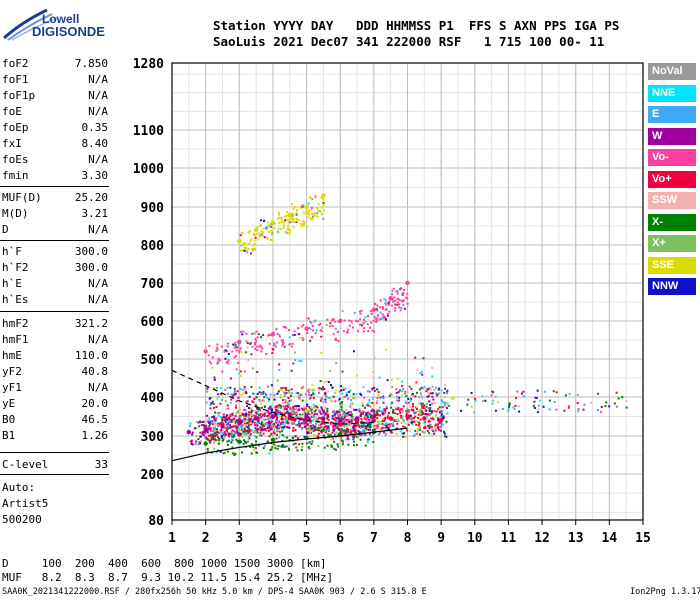 The height and width of the screenshot is (600, 700). Describe the element at coordinates (101, 464) in the screenshot. I see `param-value: 33` at that location.